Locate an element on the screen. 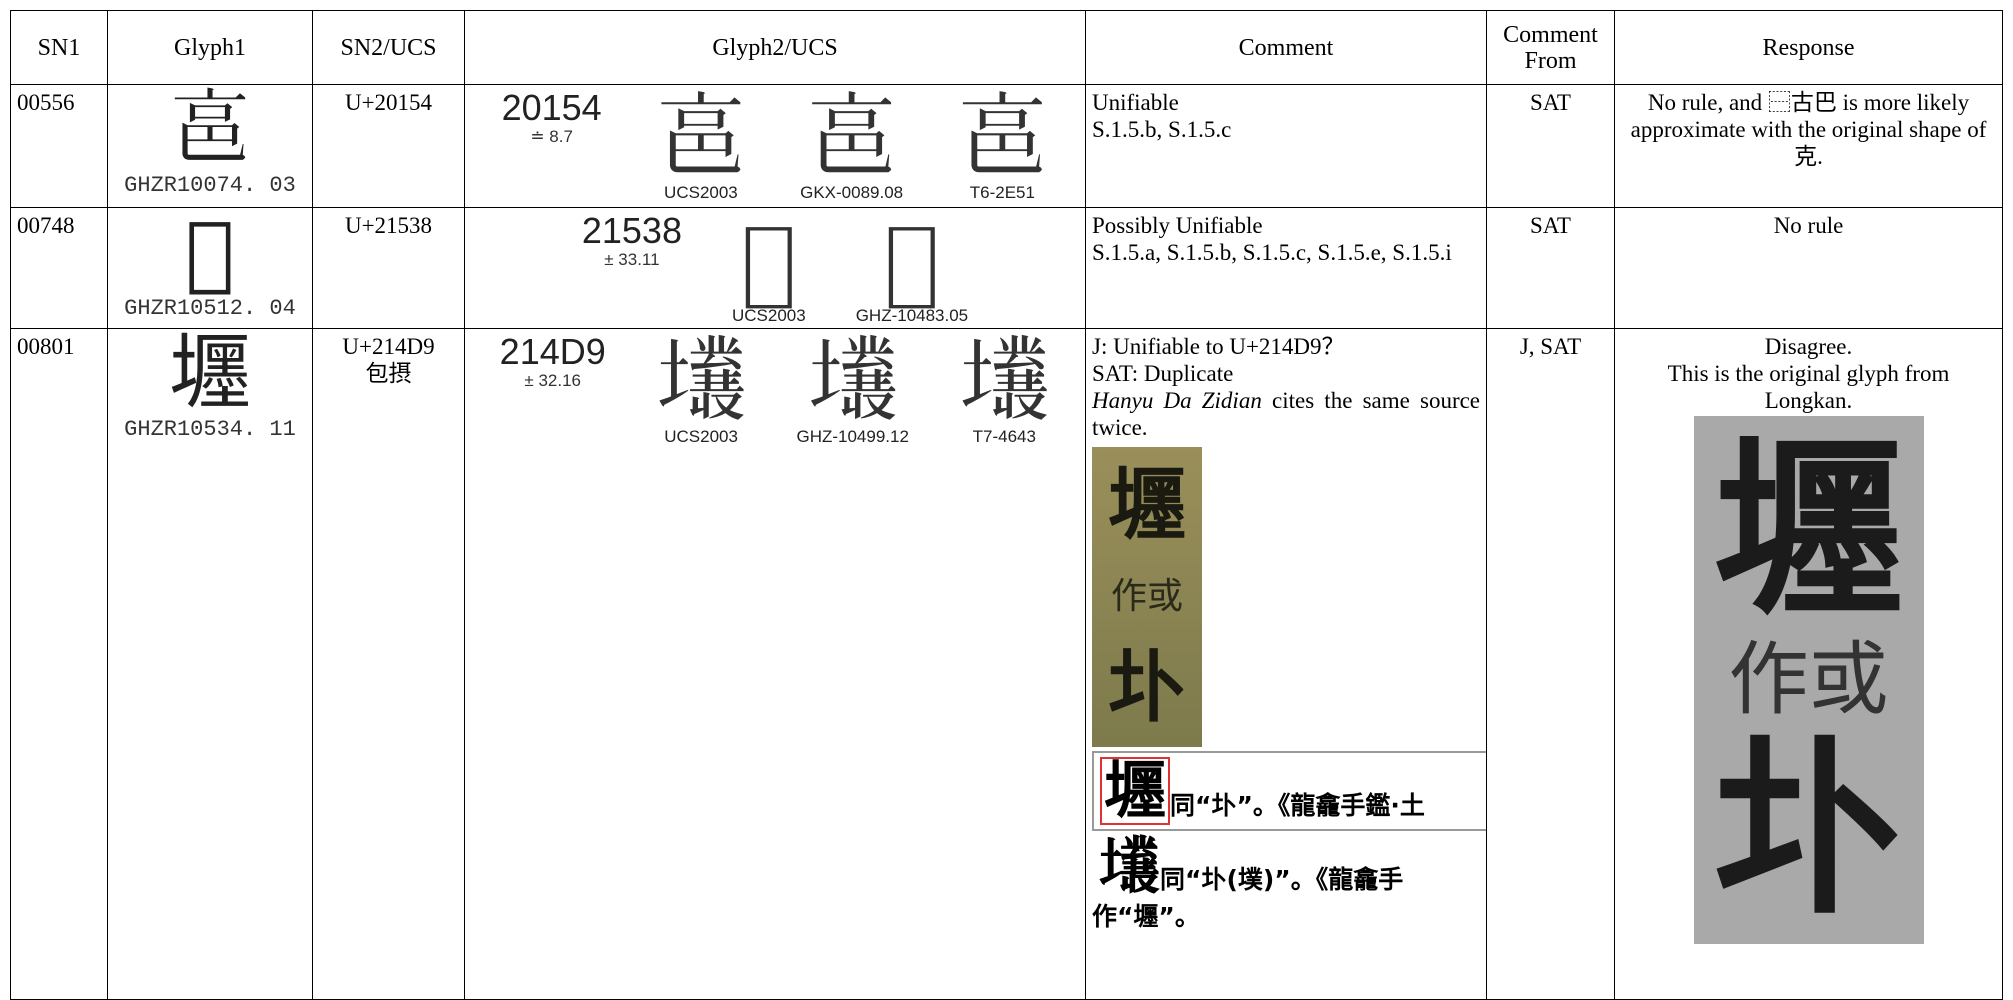  header-text: Glyph1 is located at coordinates (210, 47).